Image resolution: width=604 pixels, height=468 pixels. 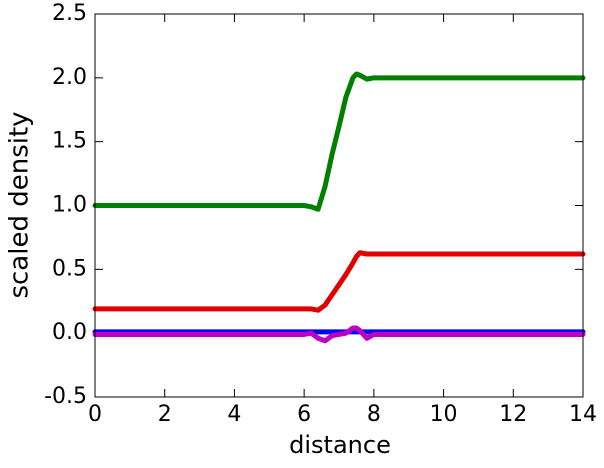 I want to click on y-tick-label: -0.5, so click(x=65, y=396).